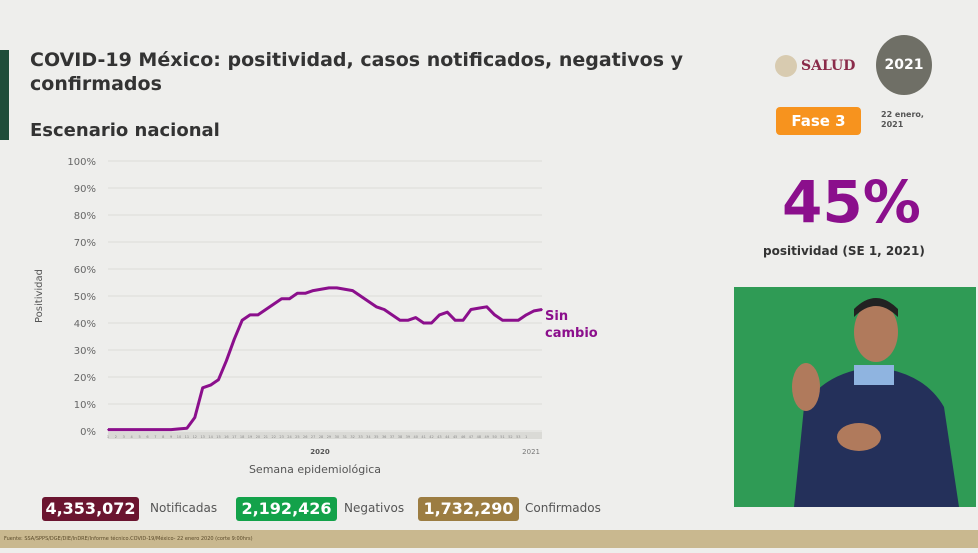 This screenshot has height=553, width=978. What do you see at coordinates (494, 437) in the screenshot?
I see `x-tick-label: 50` at bounding box center [494, 437].